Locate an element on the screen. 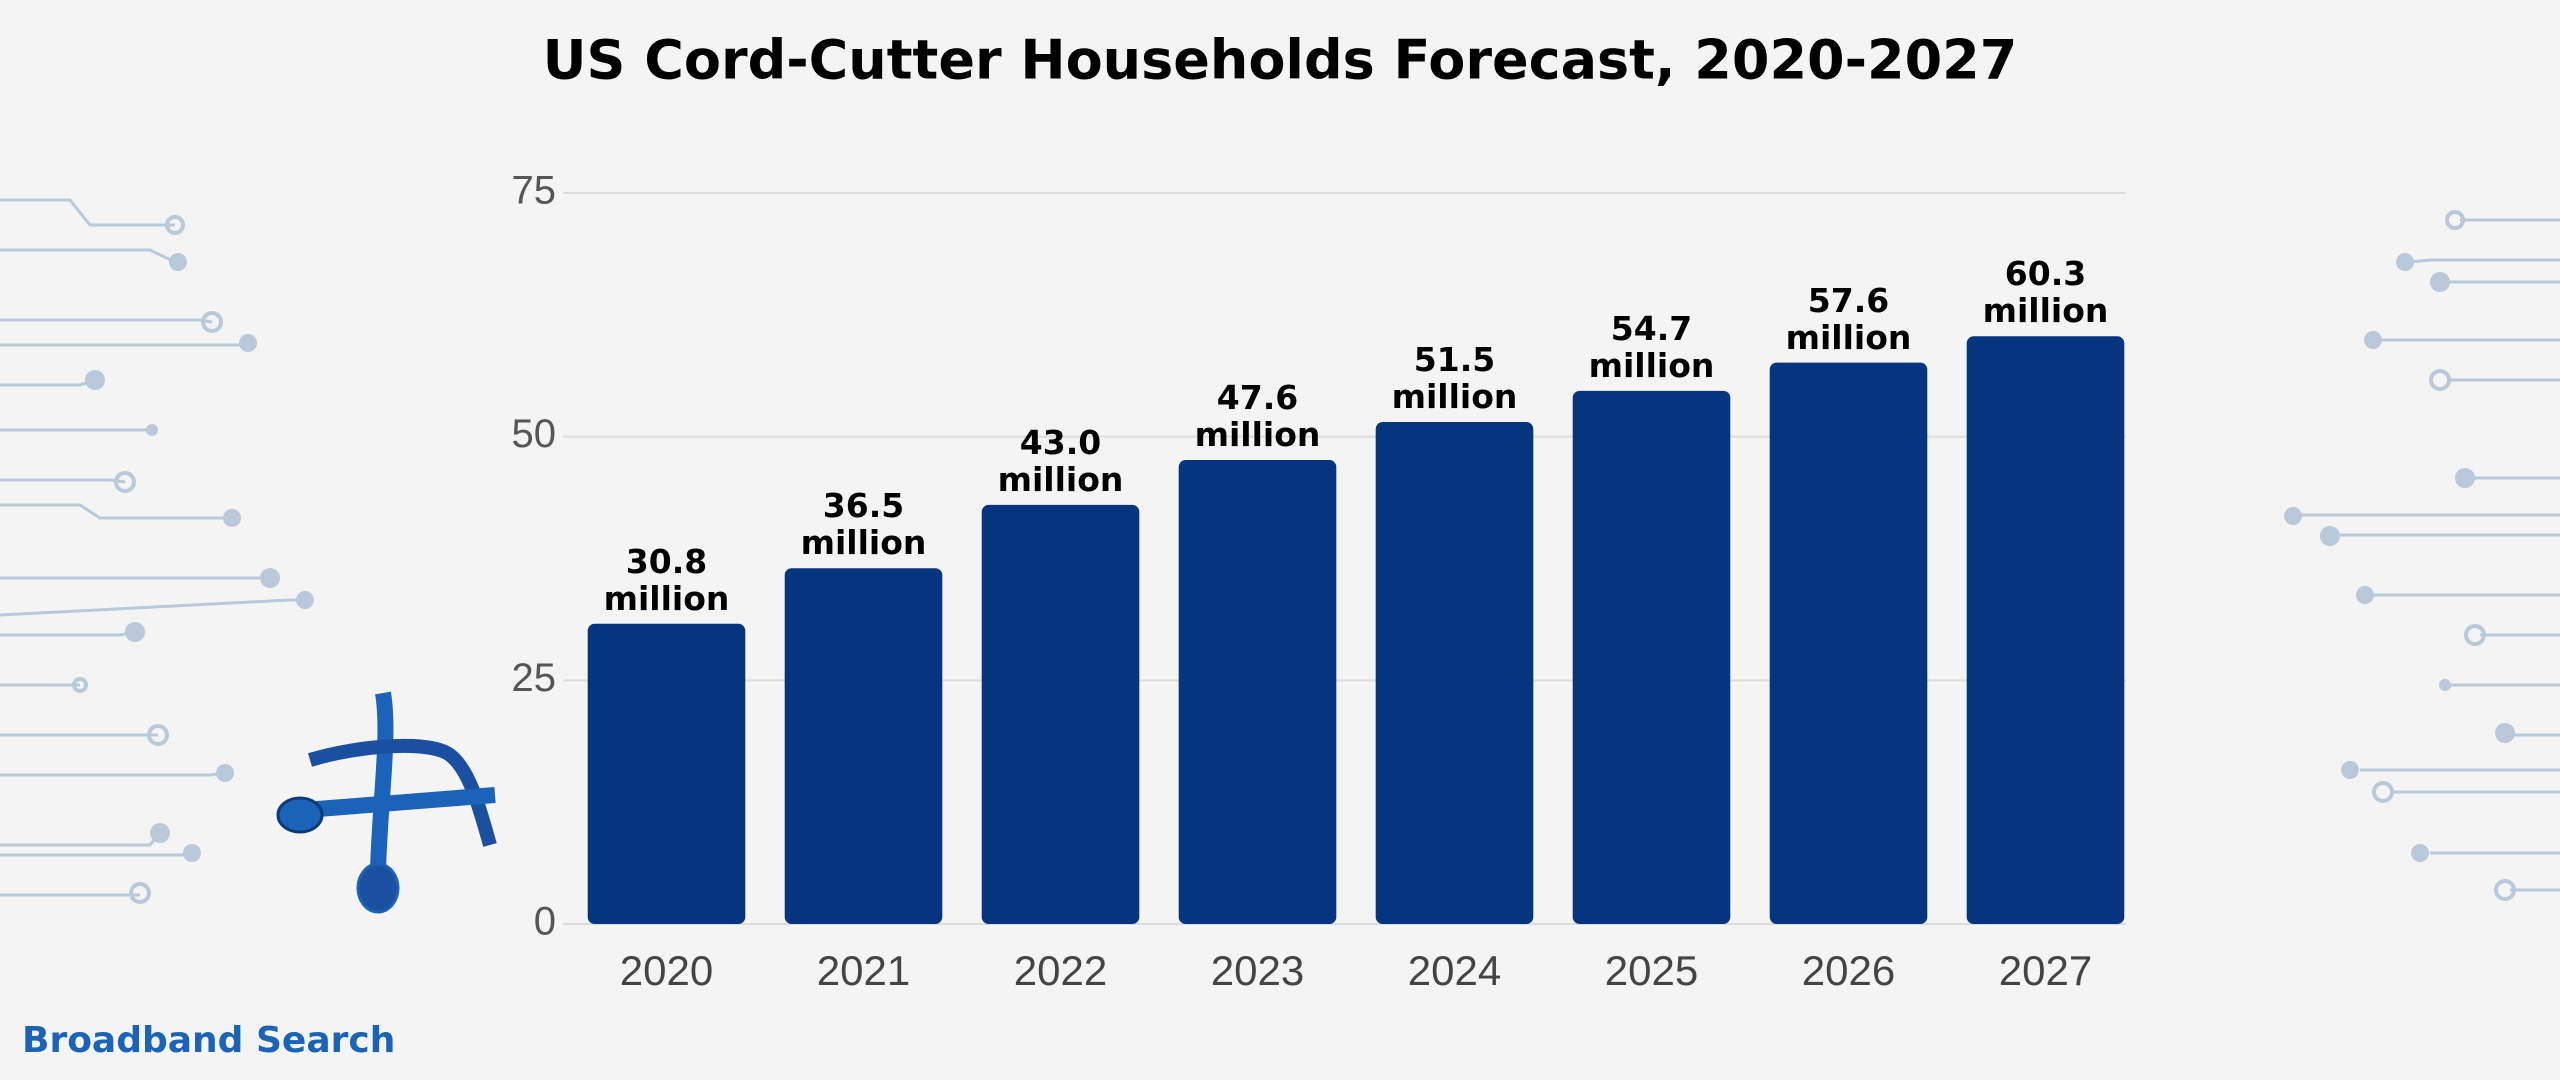 Image resolution: width=2560 pixels, height=1080 pixels. value-label: 43.0 million is located at coordinates (1060, 461).